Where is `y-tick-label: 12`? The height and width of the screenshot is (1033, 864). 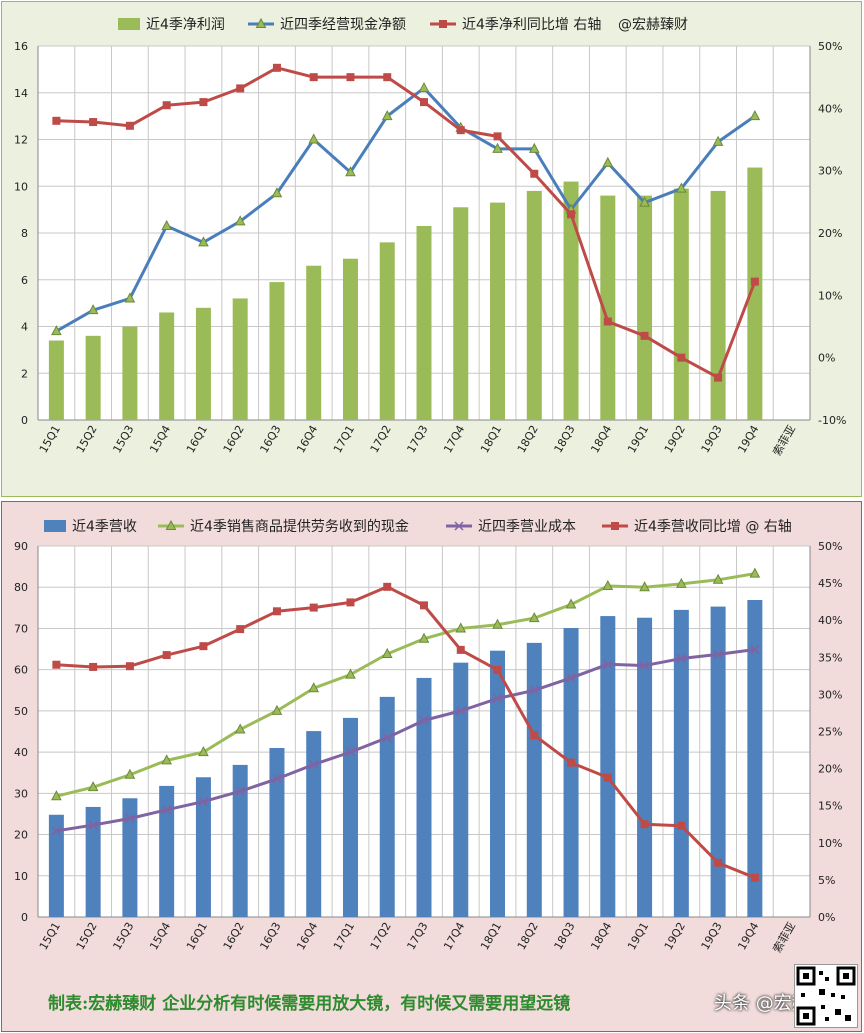
y-tick-label: 12 is located at coordinates (21, 140).